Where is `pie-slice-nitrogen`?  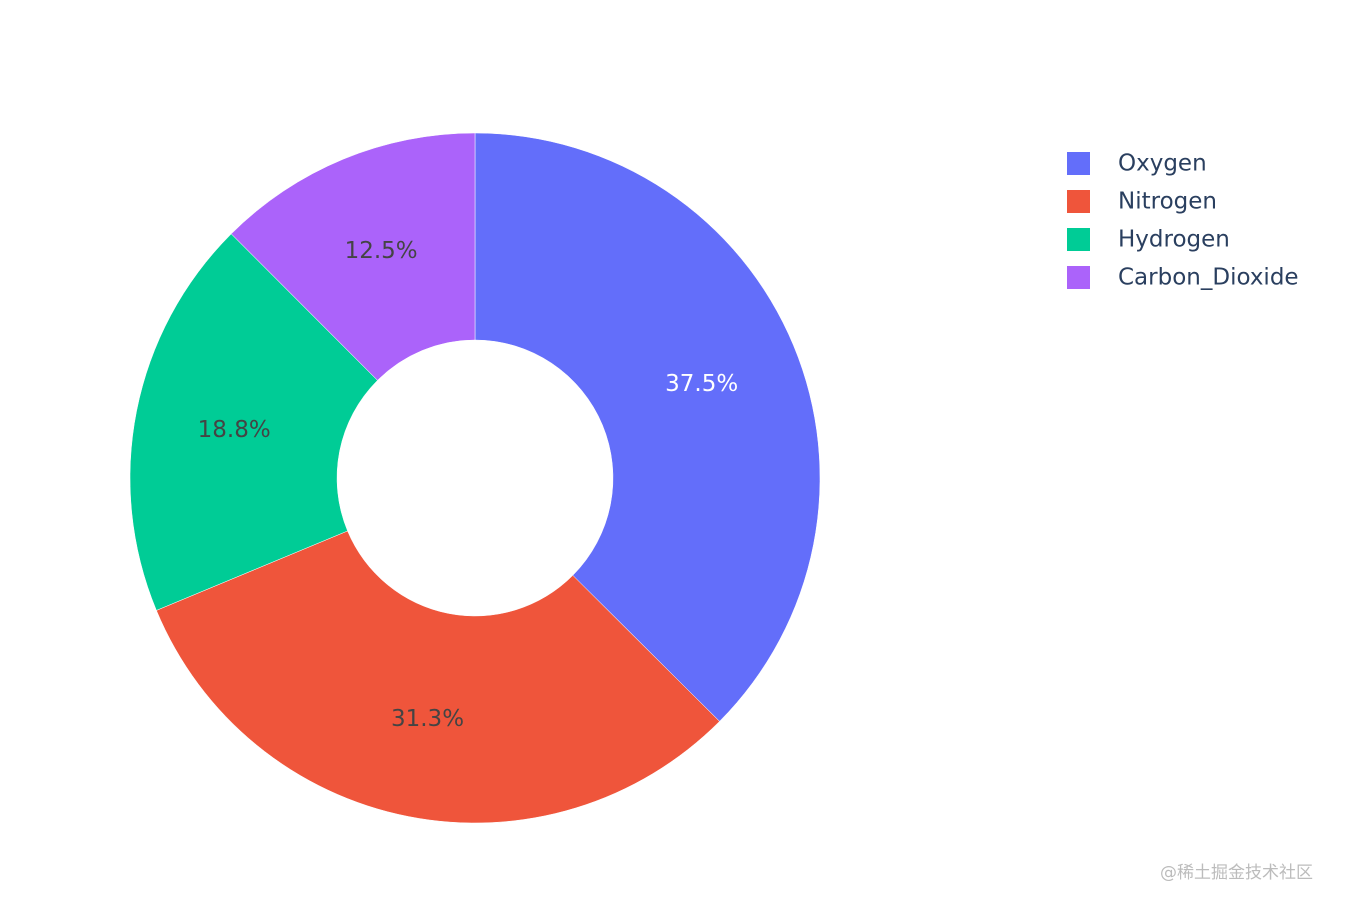 pie-slice-nitrogen is located at coordinates (438, 677).